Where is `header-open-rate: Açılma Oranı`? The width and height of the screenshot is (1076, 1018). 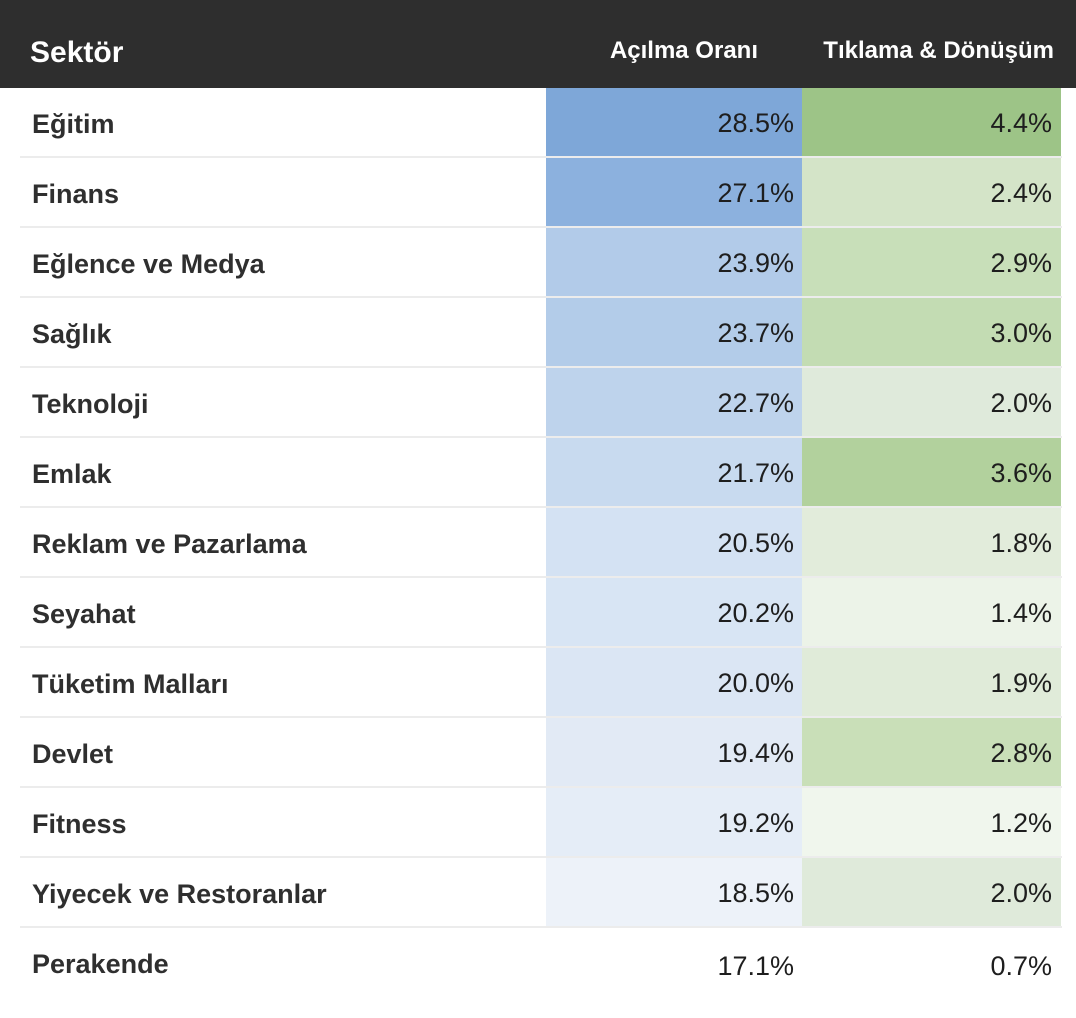 header-open-rate: Açılma Oranı is located at coordinates (683, 50).